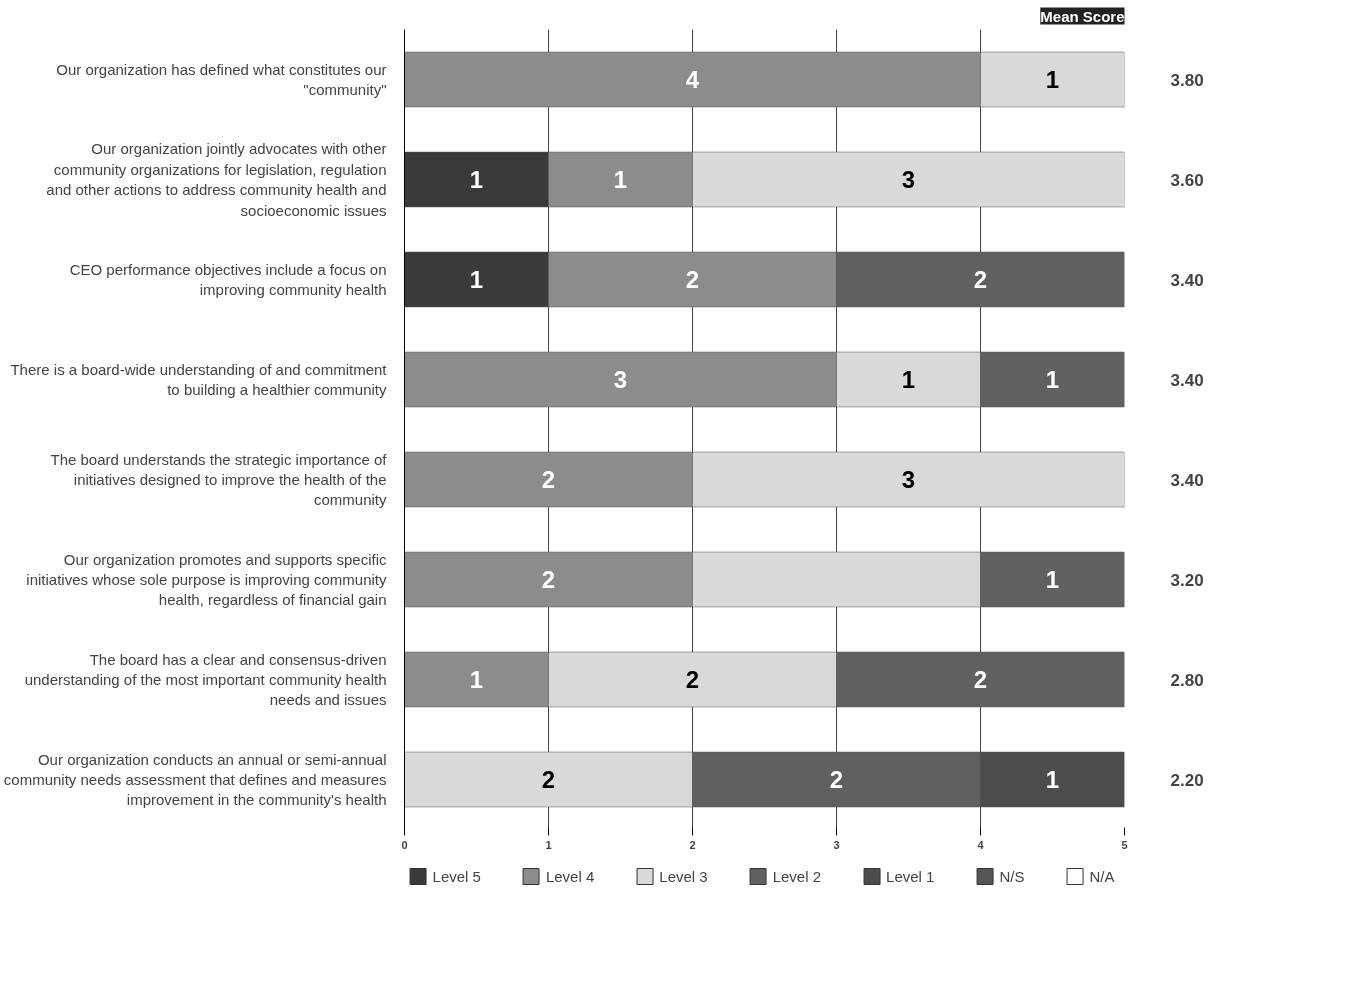  Describe the element at coordinates (195, 779) in the screenshot. I see `y-tick-label: Our organization conducts an annual or semi-annual community needs assessment that defines and measures improvement in the community's health` at that location.